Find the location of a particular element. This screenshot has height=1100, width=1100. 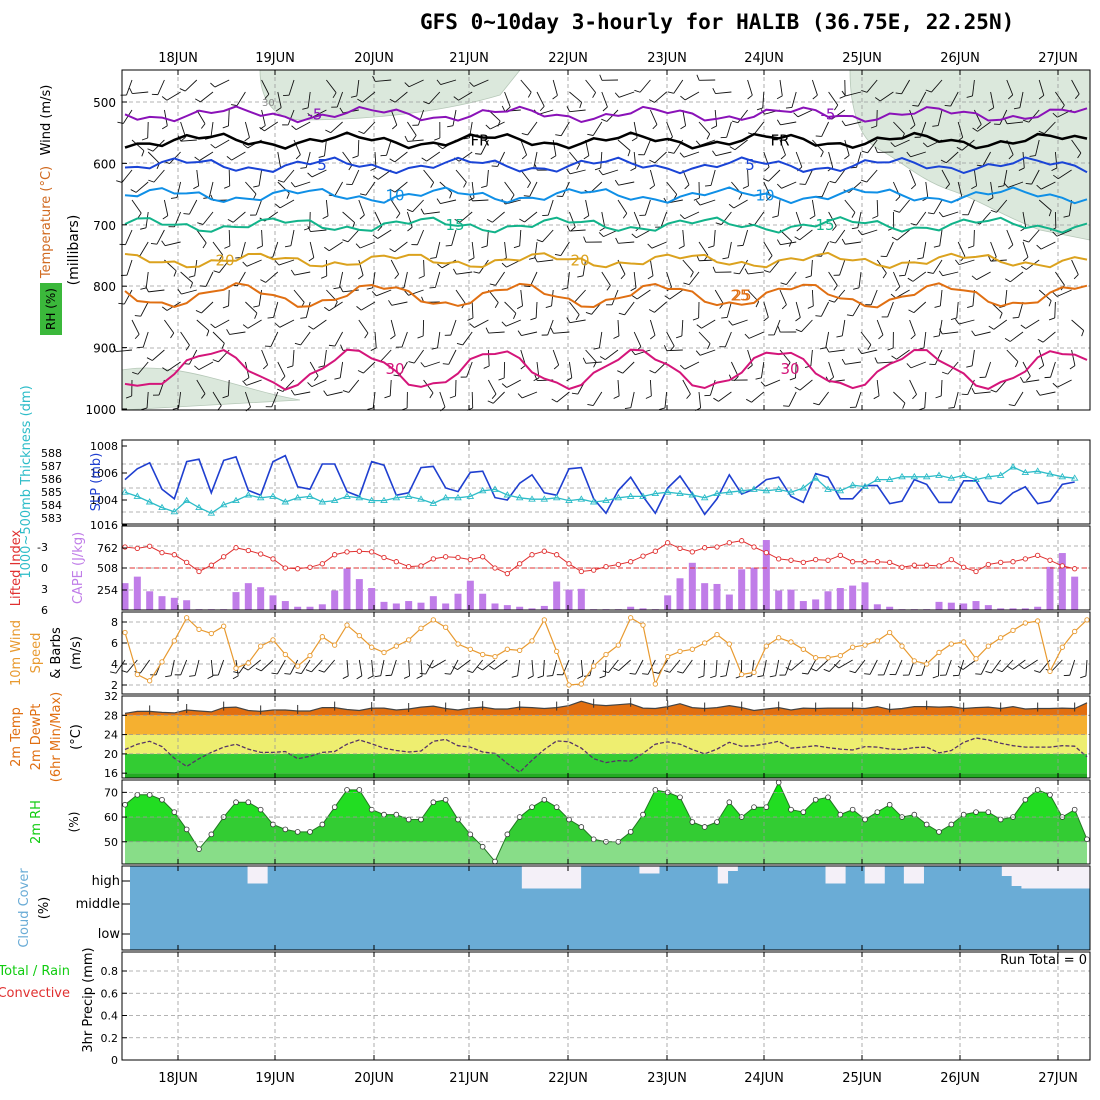

wind-barb-30-10-staff is located at coordinates (618, 387).